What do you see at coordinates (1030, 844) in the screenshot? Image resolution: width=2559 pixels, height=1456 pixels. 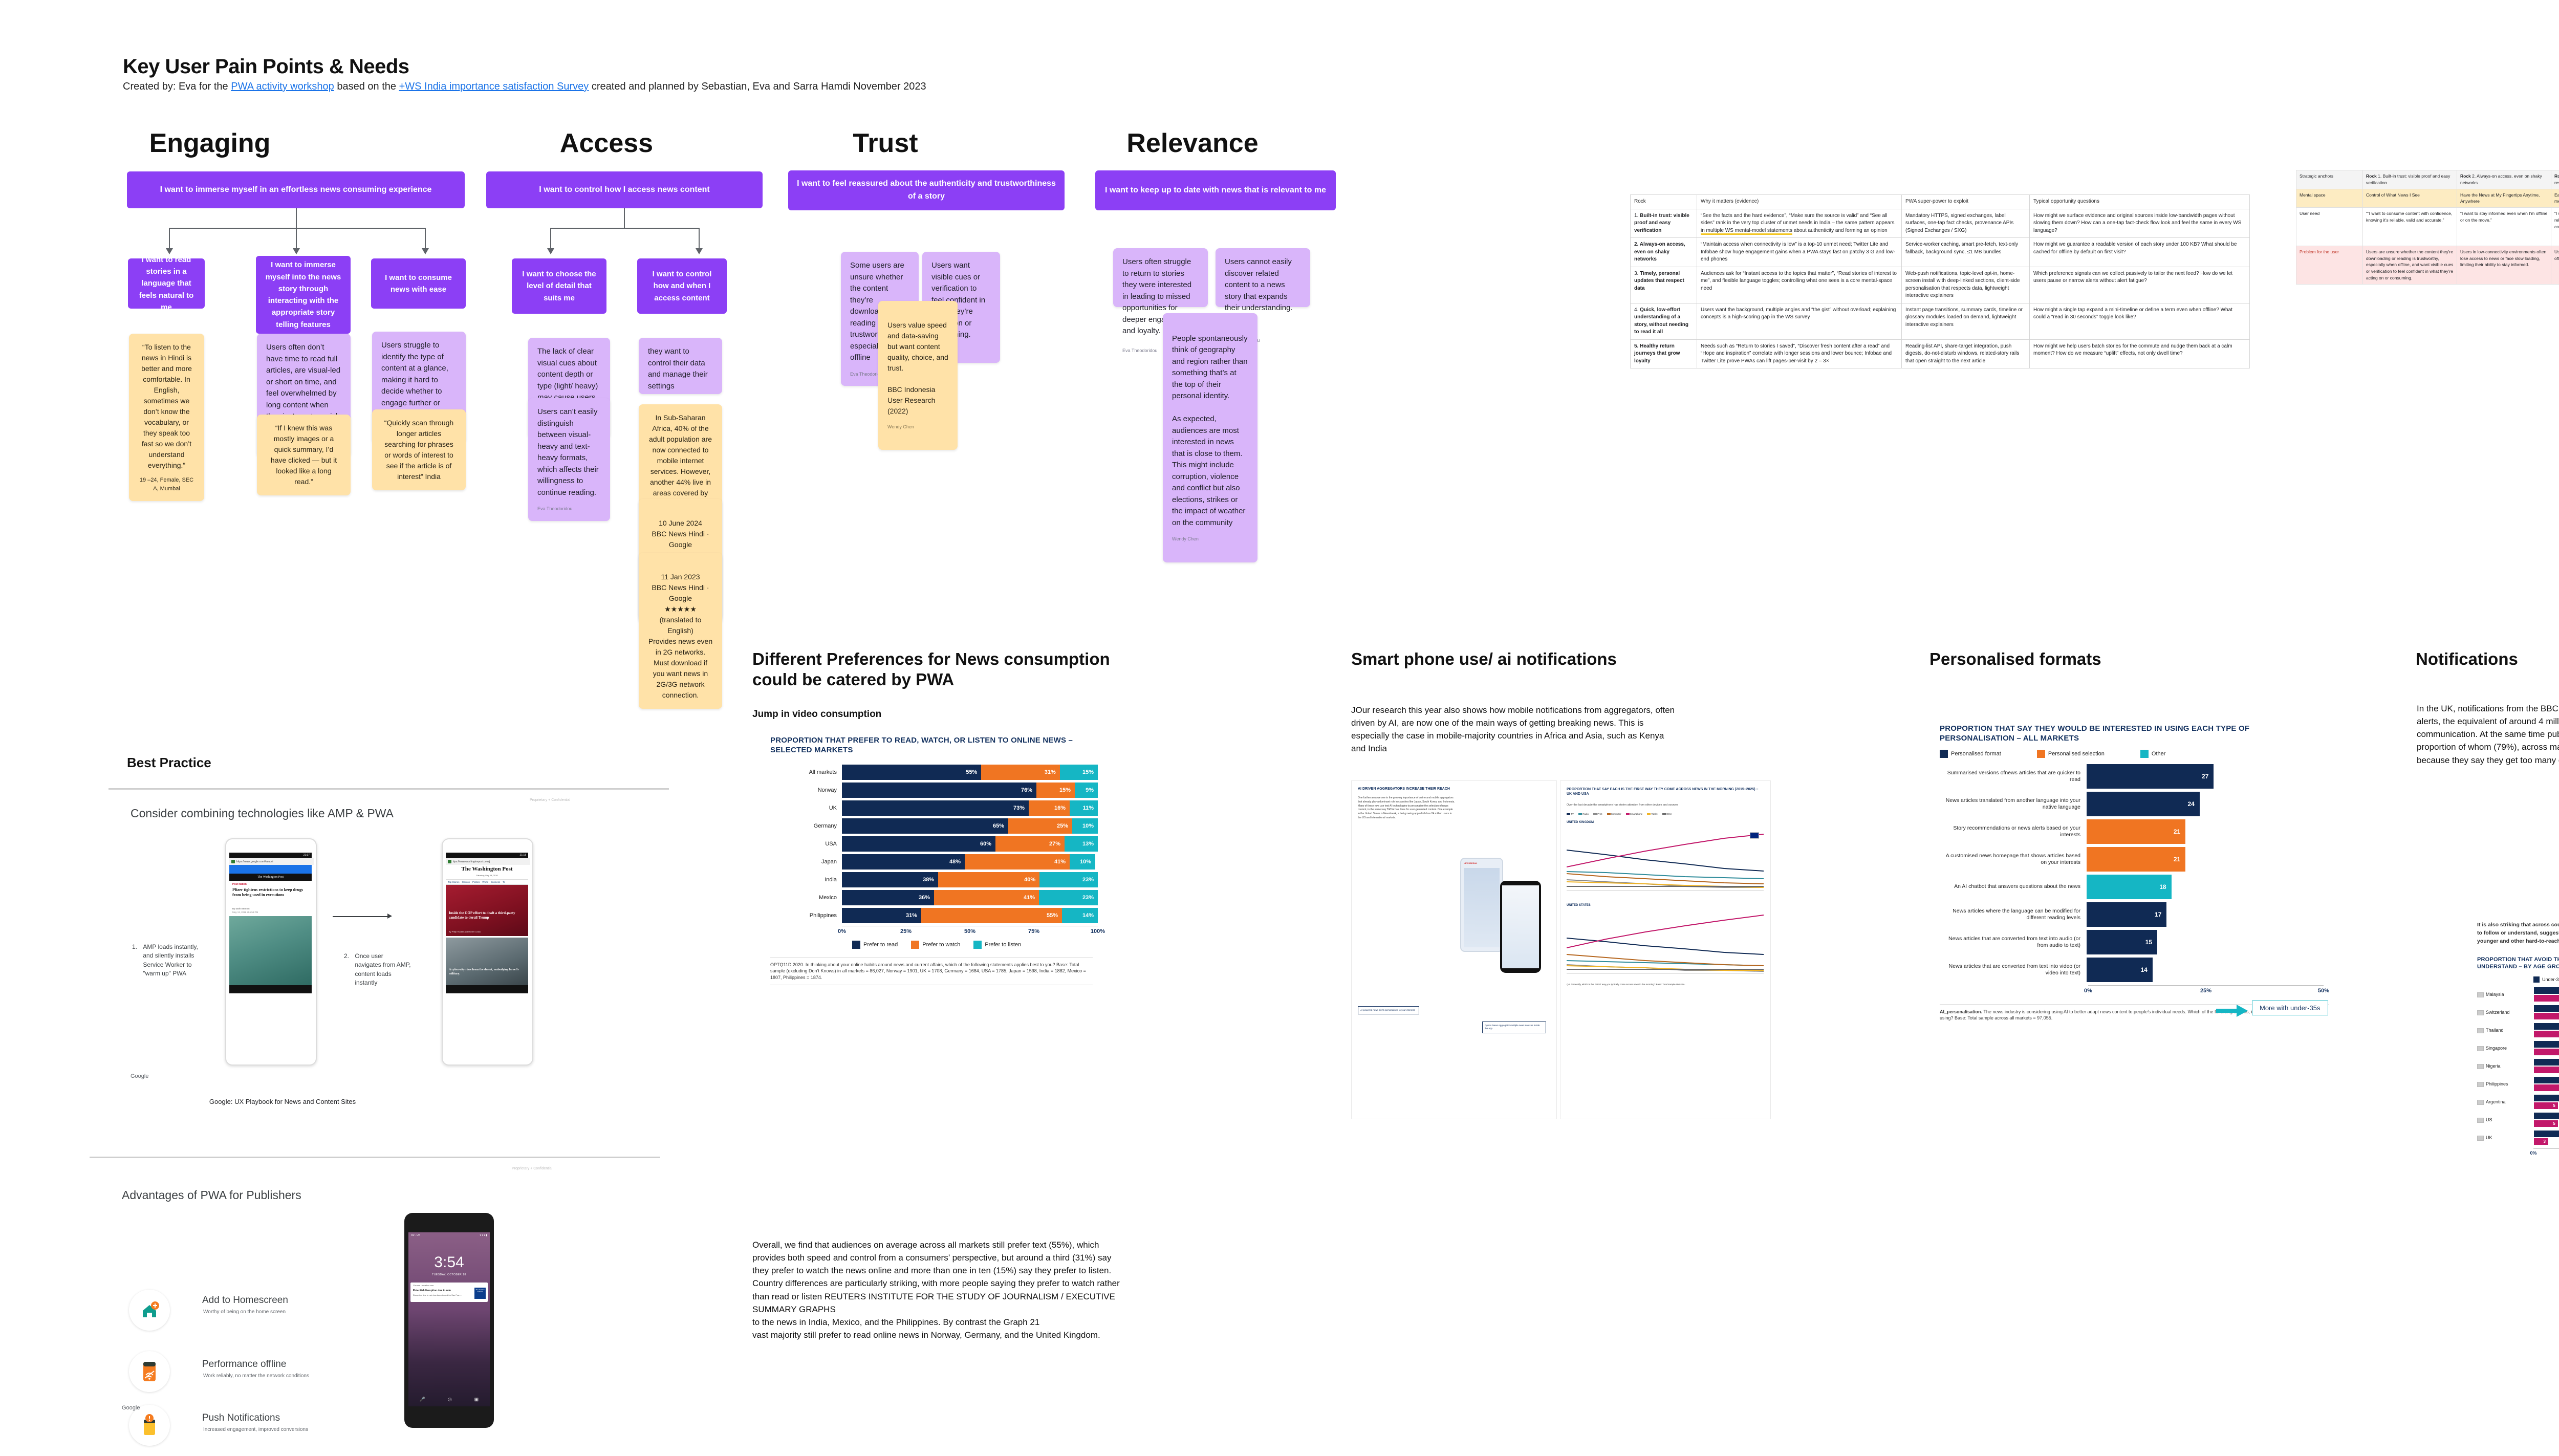 I see `bar-segment-prefer-to-watch: 27%` at bounding box center [1030, 844].